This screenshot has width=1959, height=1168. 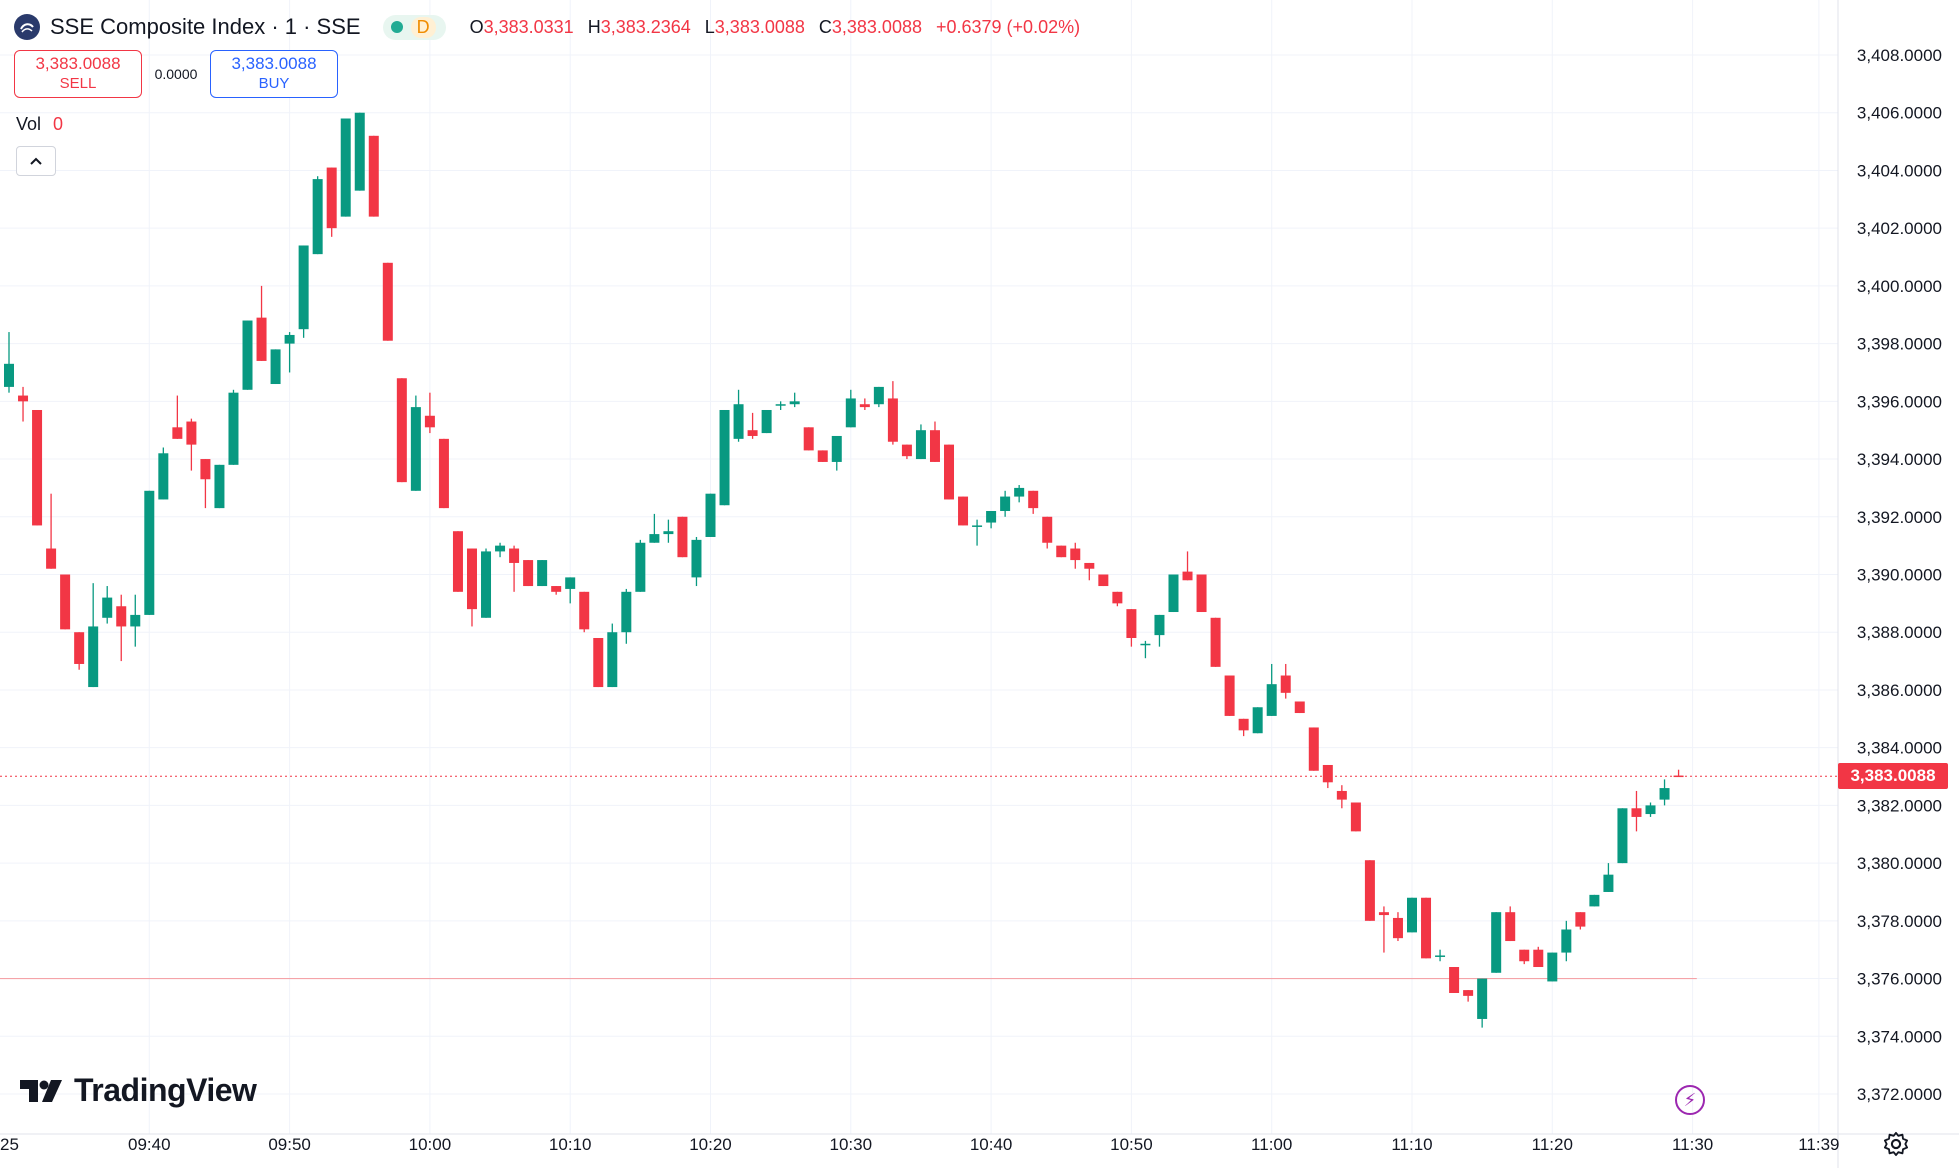 What do you see at coordinates (205, 26) in the screenshot?
I see `symbol-title: SSE Composite Index · 1 · SSE` at bounding box center [205, 26].